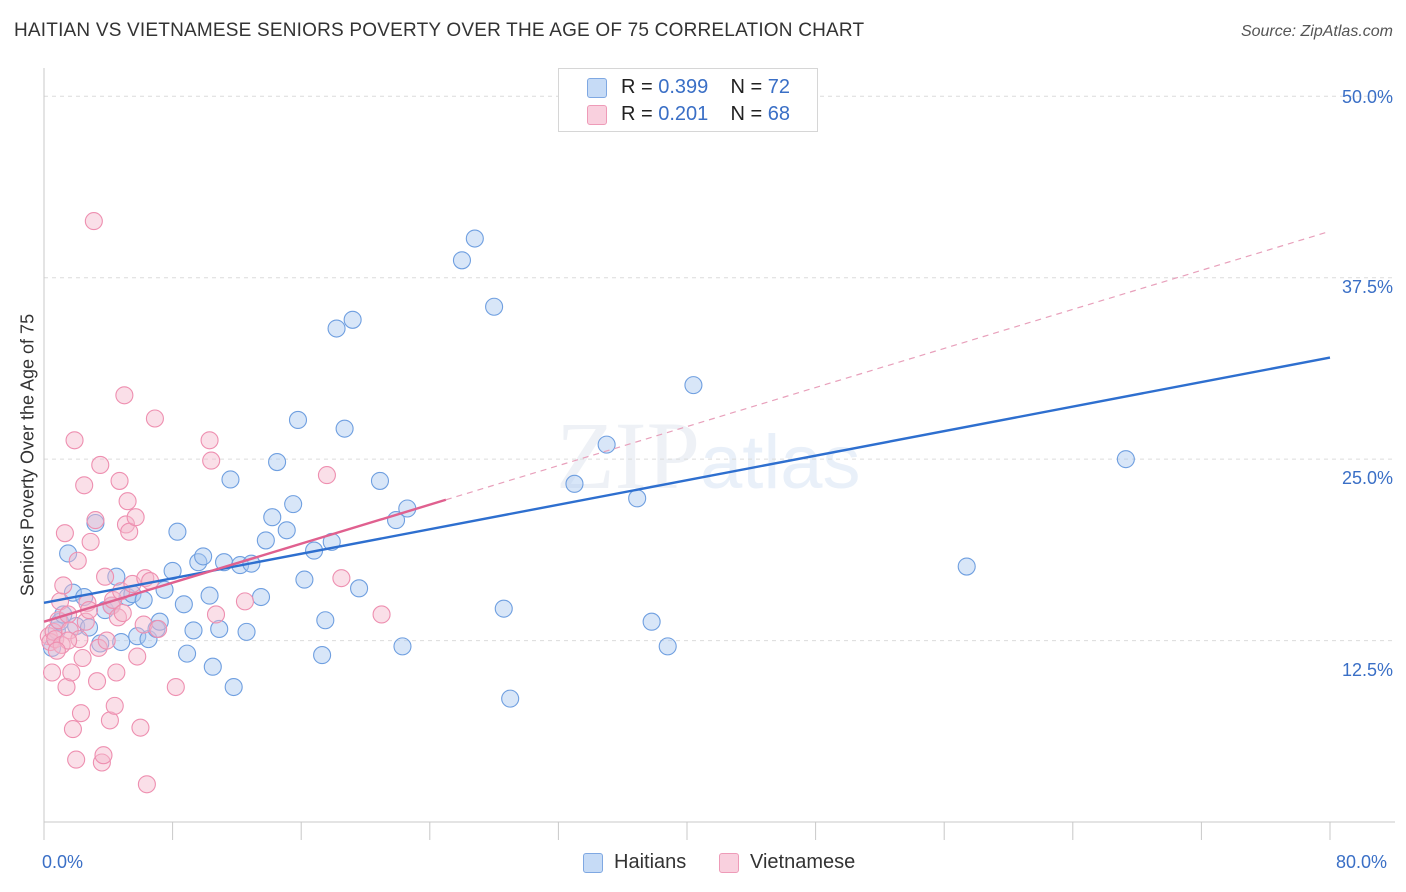  I want to click on legend-r-value: 0.399, so click(683, 87).